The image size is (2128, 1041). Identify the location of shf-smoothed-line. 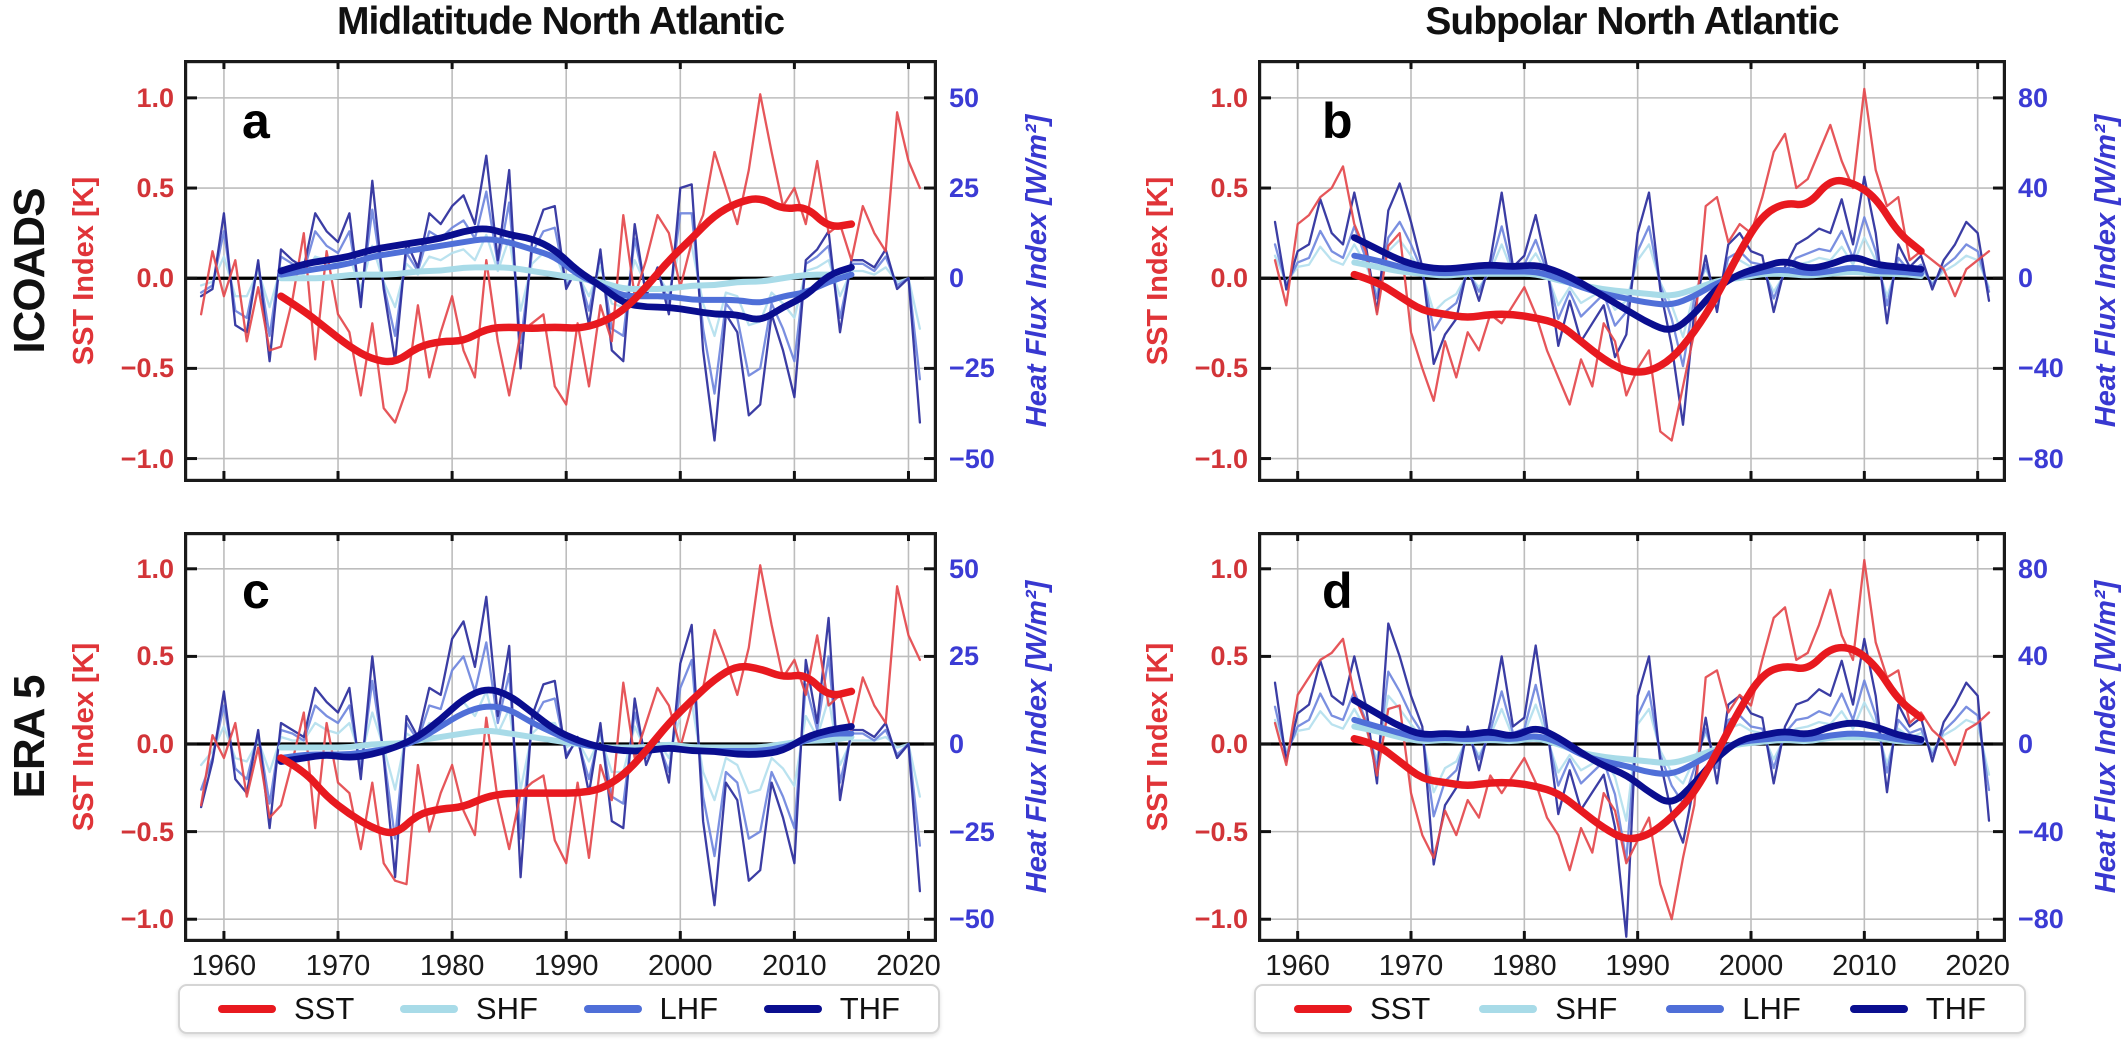
(566, 739).